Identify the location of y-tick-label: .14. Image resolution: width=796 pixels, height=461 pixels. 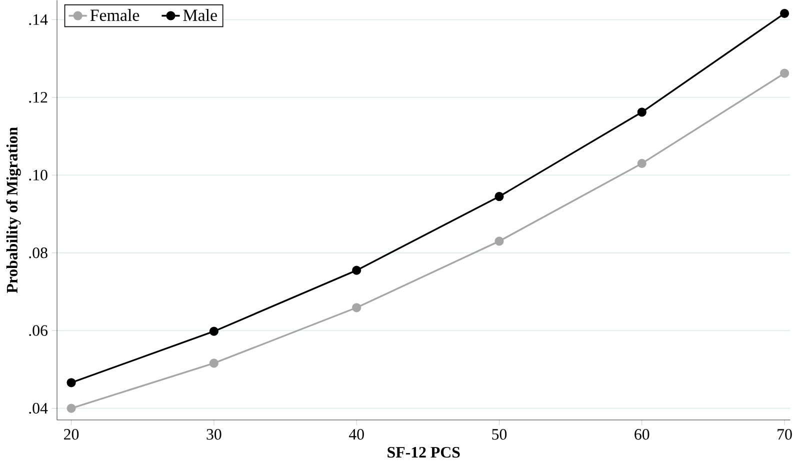
(38, 19).